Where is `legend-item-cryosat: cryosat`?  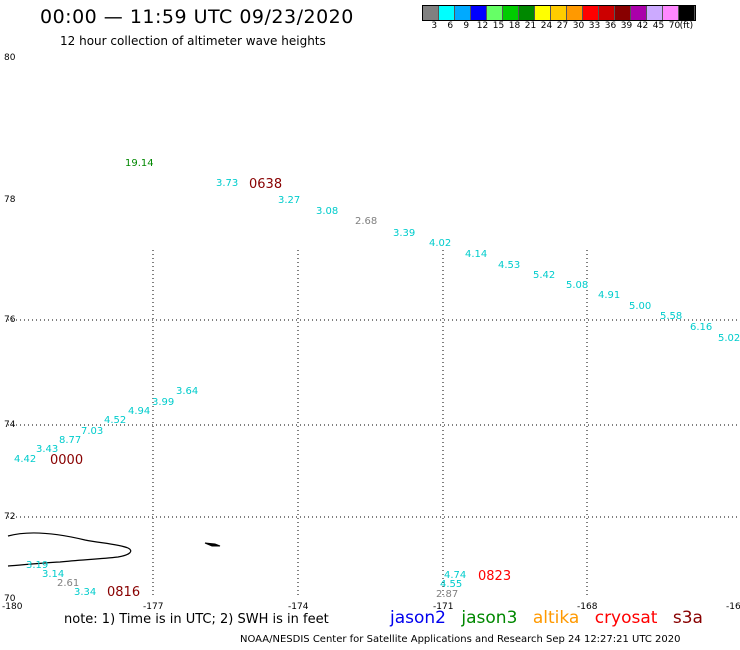 legend-item-cryosat: cryosat is located at coordinates (626, 618).